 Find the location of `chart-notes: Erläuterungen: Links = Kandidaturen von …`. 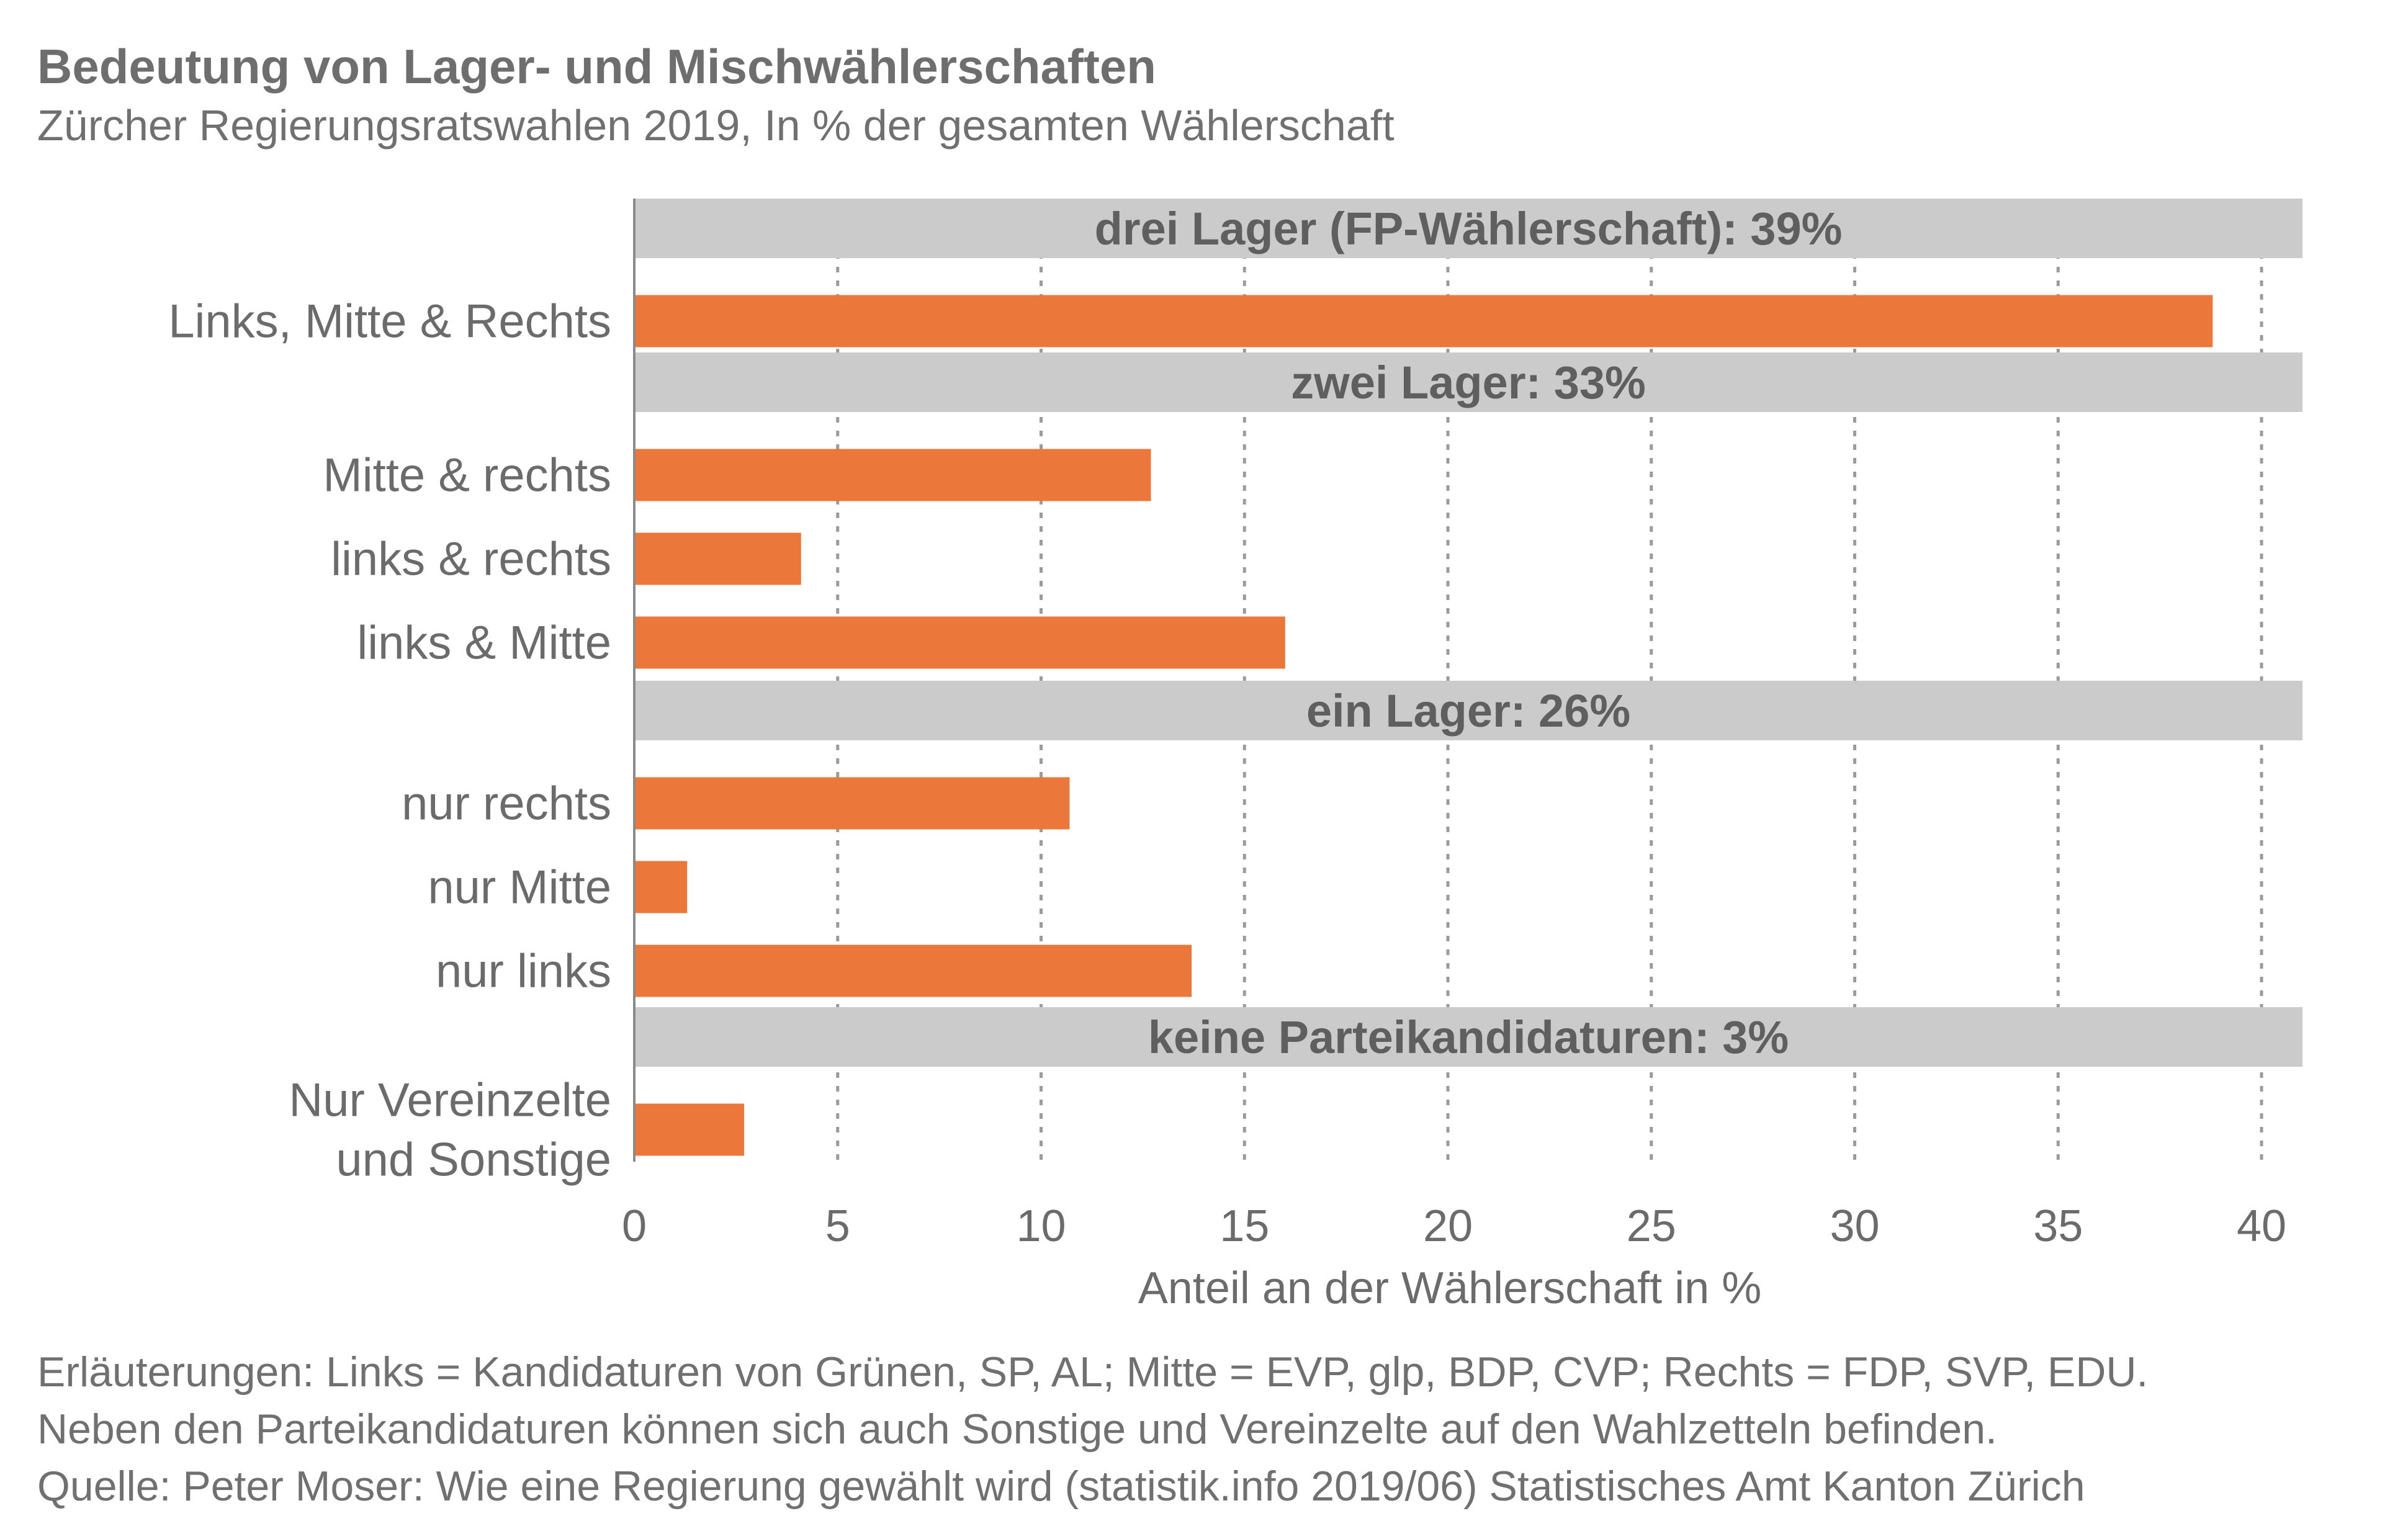

chart-notes: Erläuterungen: Links = Kandidaturen von … is located at coordinates (1092, 1429).